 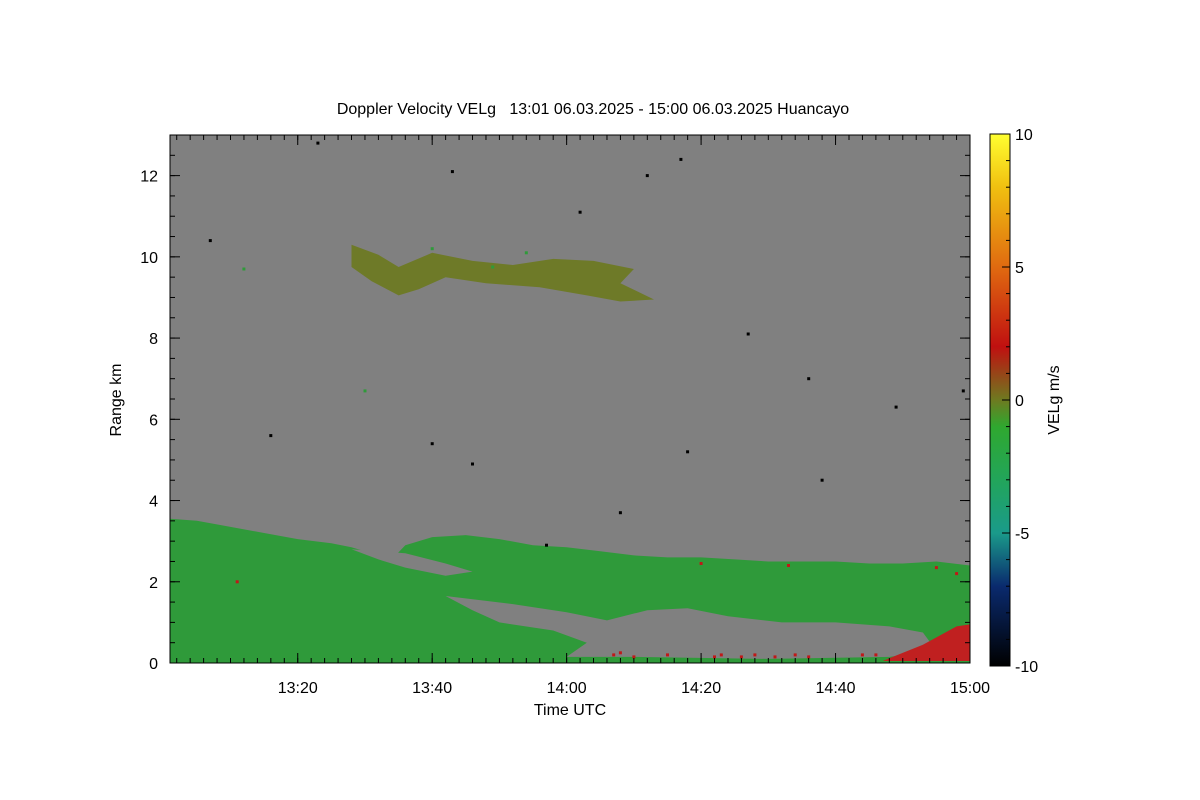 I want to click on x-tick-label: 14:20, so click(x=701, y=688).